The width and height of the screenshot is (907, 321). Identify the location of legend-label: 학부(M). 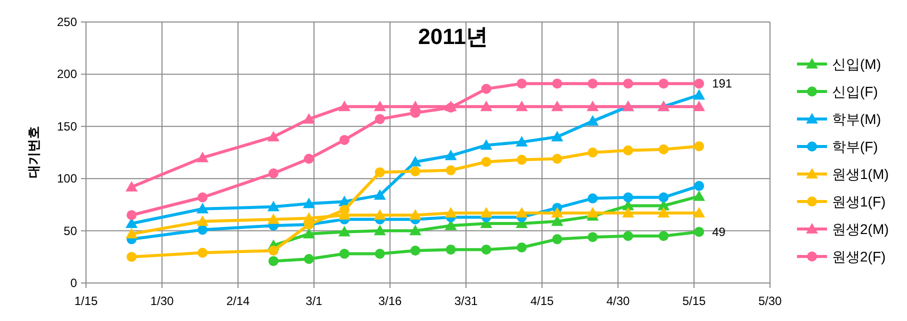
(856, 119).